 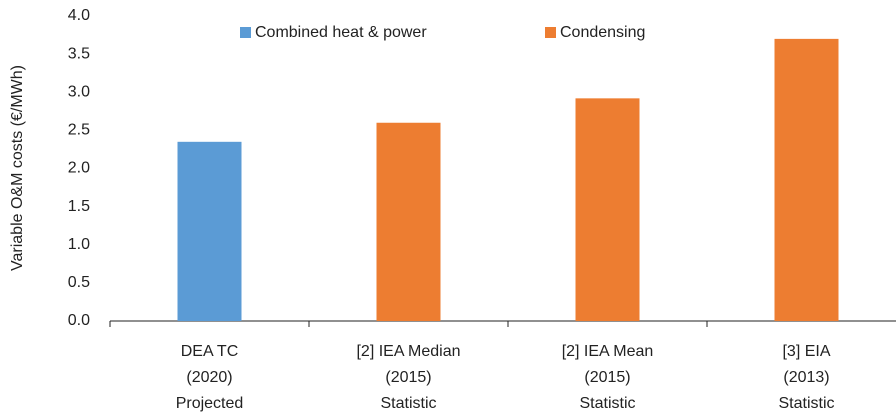 I want to click on y-tick-label: 1.0, so click(x=79, y=244).